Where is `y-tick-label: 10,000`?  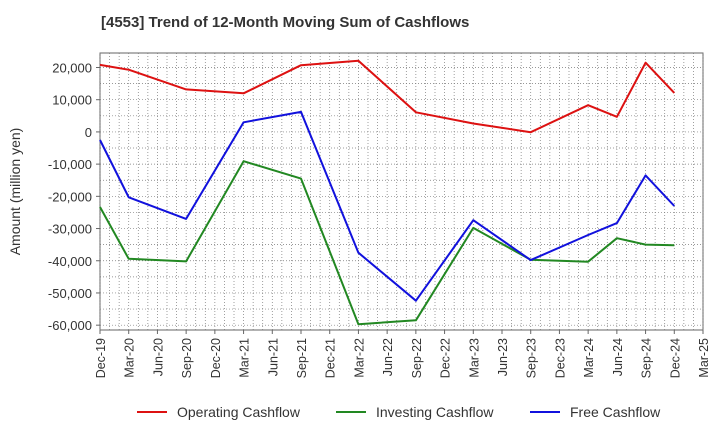
y-tick-label: 10,000 is located at coordinates (72, 100).